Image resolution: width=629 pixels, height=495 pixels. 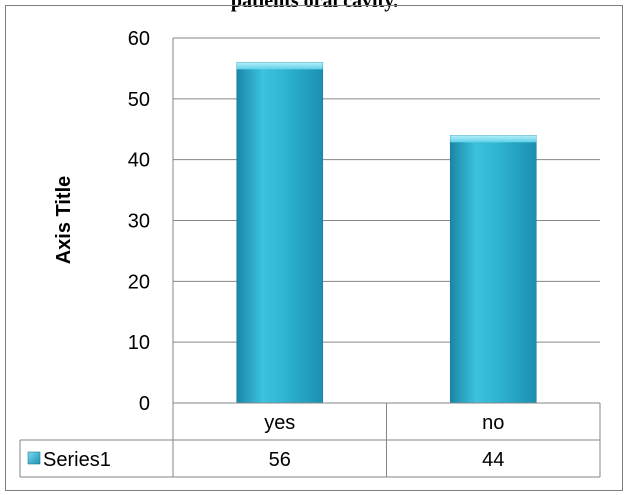 I want to click on chart-title: patients oral cavity., so click(x=314, y=6).